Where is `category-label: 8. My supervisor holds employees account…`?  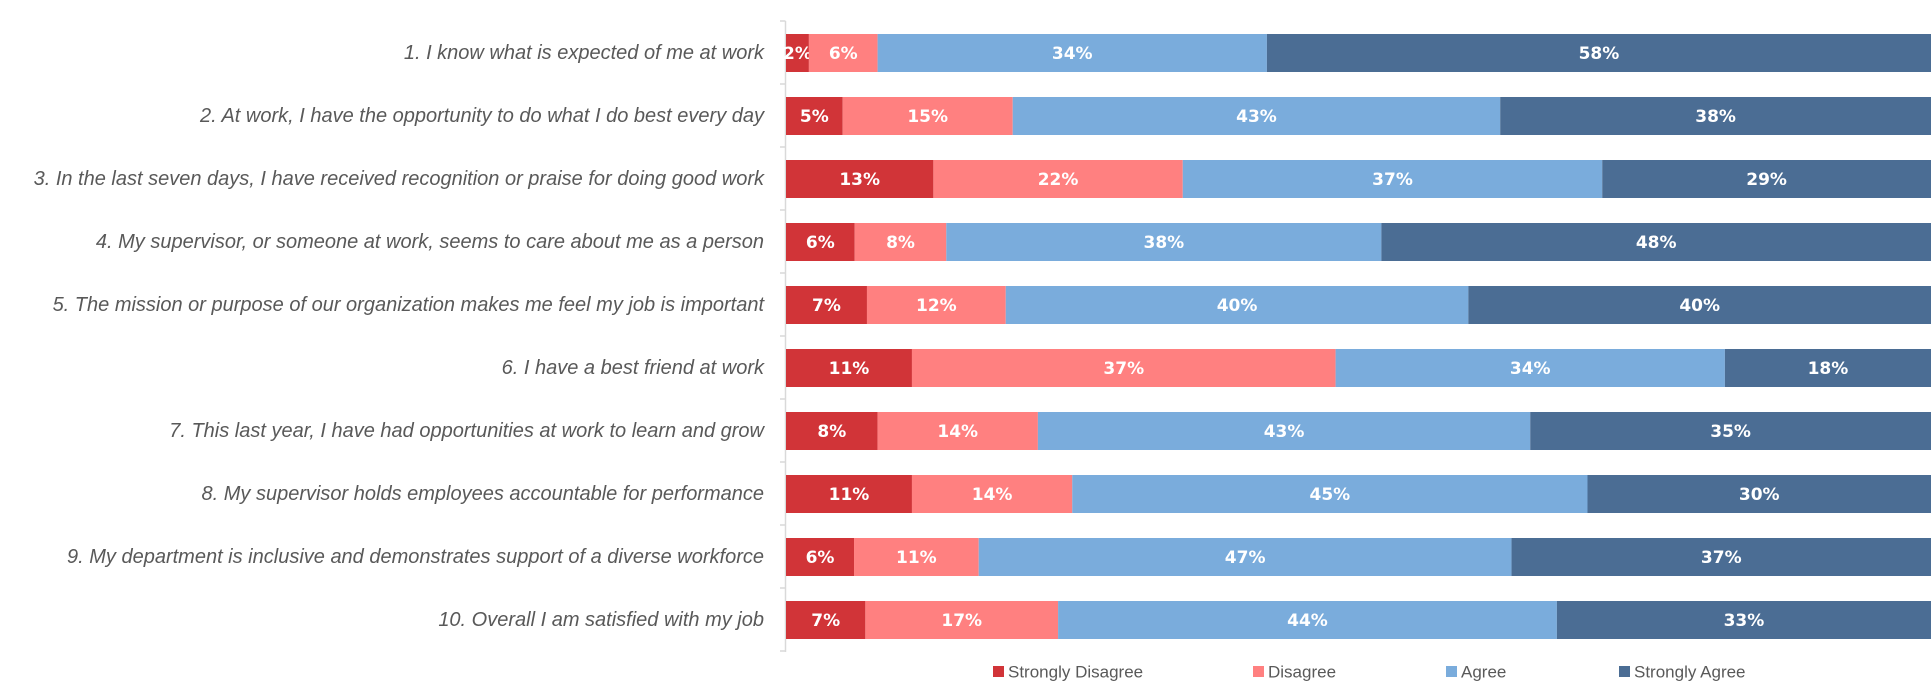 category-label: 8. My supervisor holds employees account… is located at coordinates (483, 494).